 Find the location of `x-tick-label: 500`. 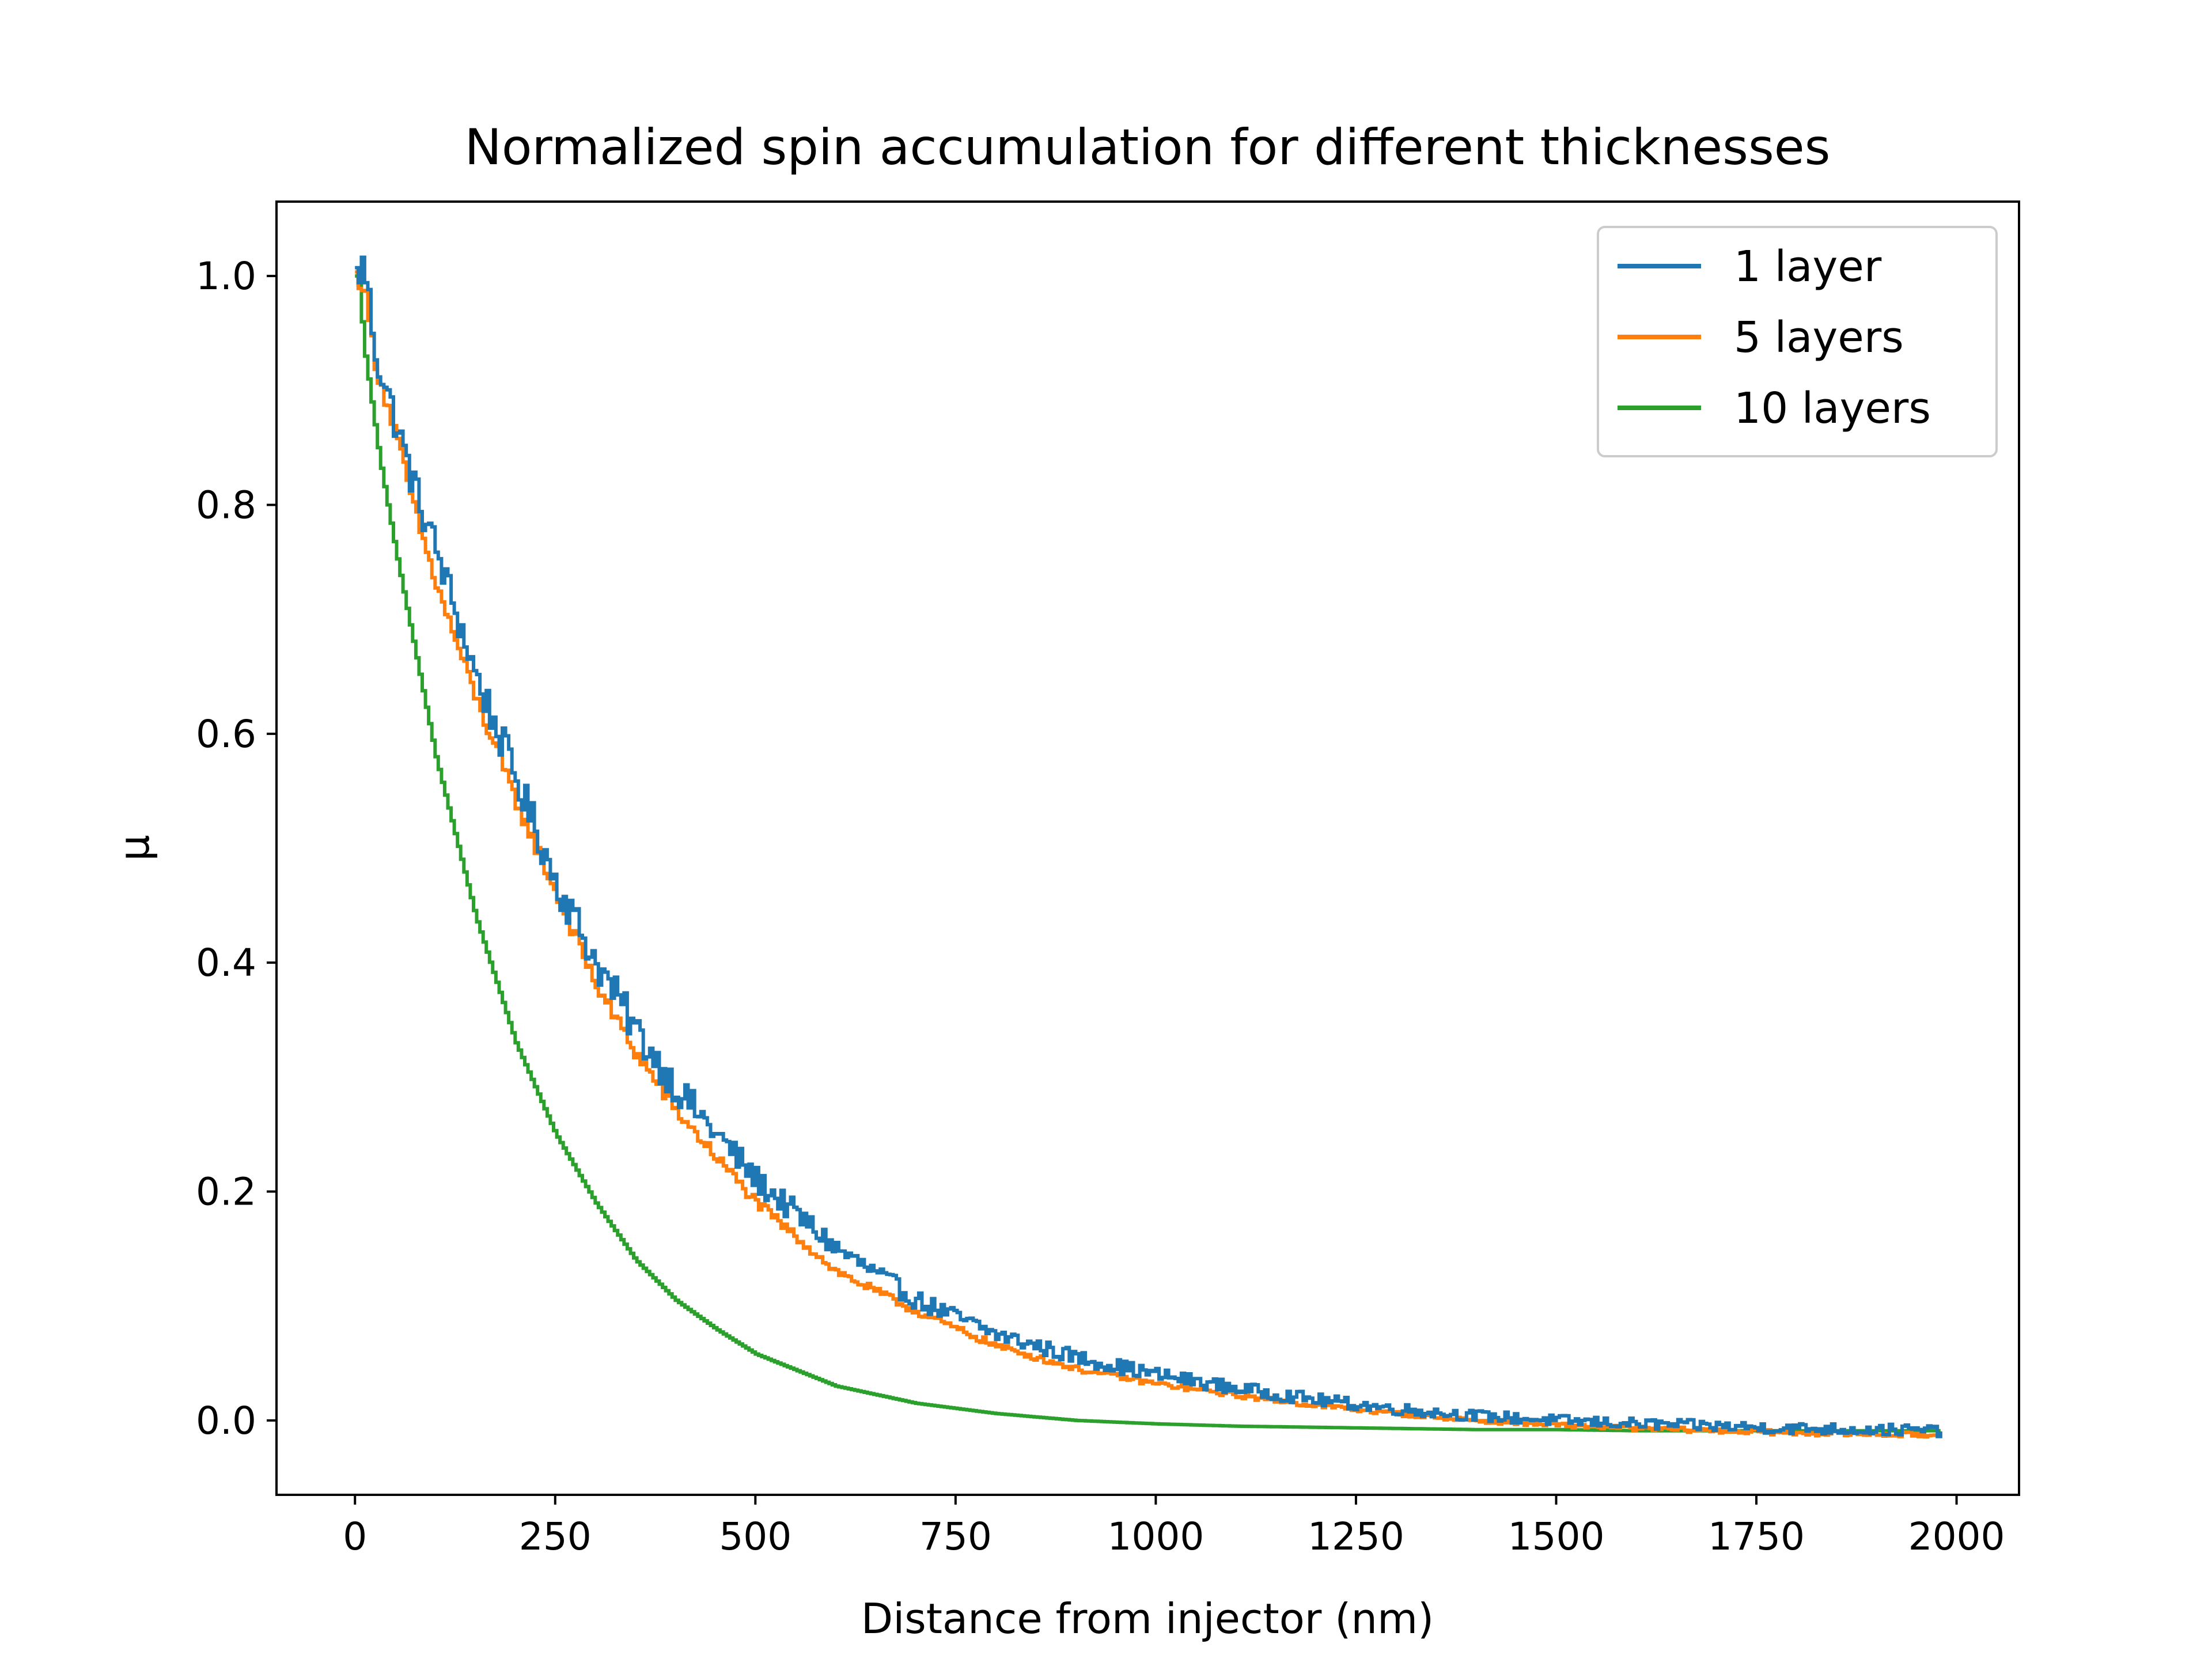

x-tick-label: 500 is located at coordinates (755, 1536).